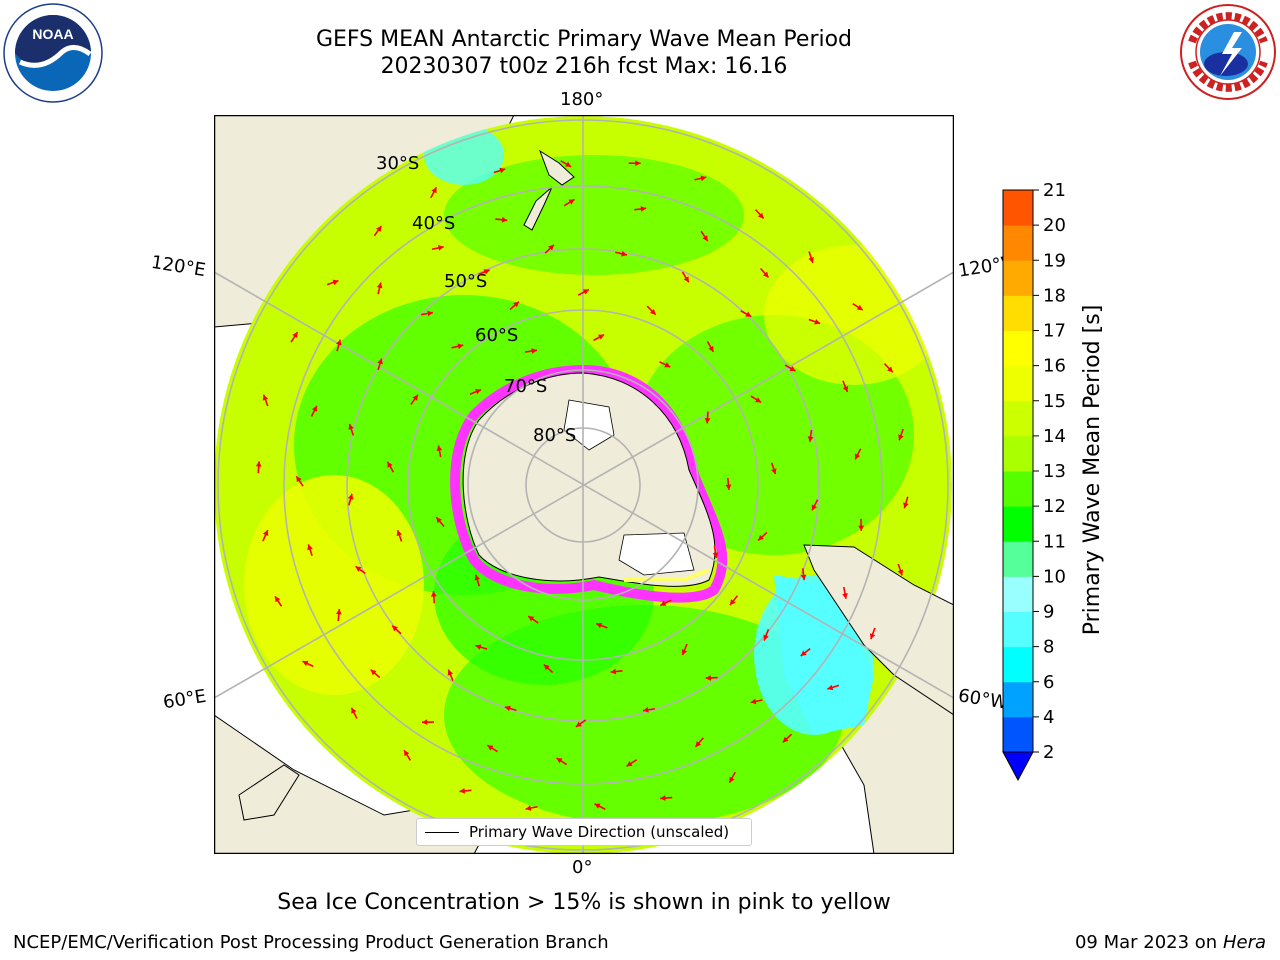  I want to click on colorbar-tick-label: 20, so click(1054, 225).